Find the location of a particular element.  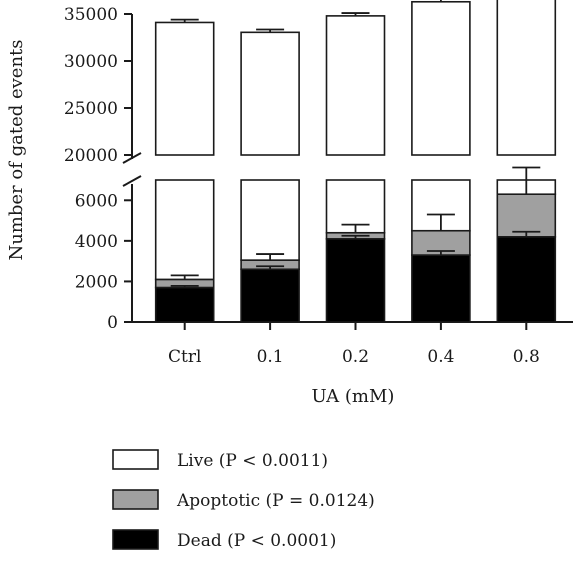

y-tick-label: 20000 is located at coordinates (91, 156).